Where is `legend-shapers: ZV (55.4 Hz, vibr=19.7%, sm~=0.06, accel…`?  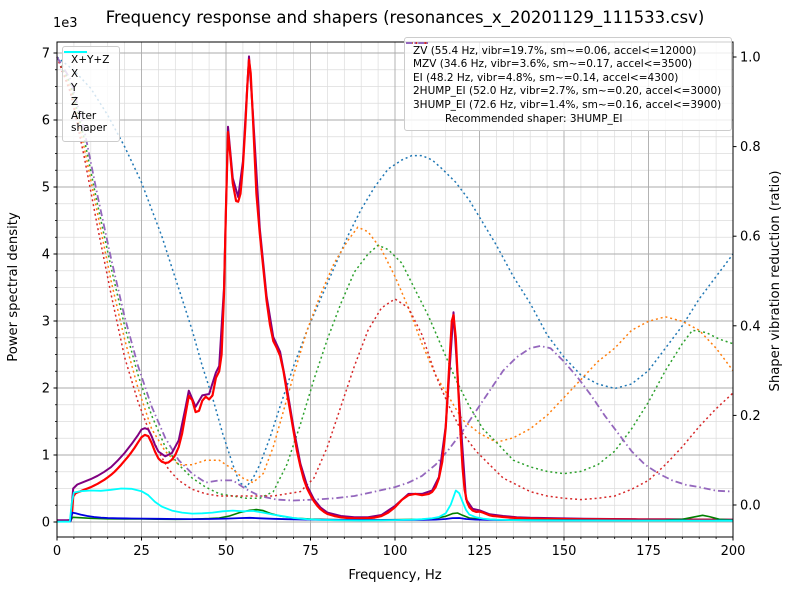 legend-shapers: ZV (55.4 Hz, vibr=19.7%, sm~=0.06, accel… is located at coordinates (568, 84).